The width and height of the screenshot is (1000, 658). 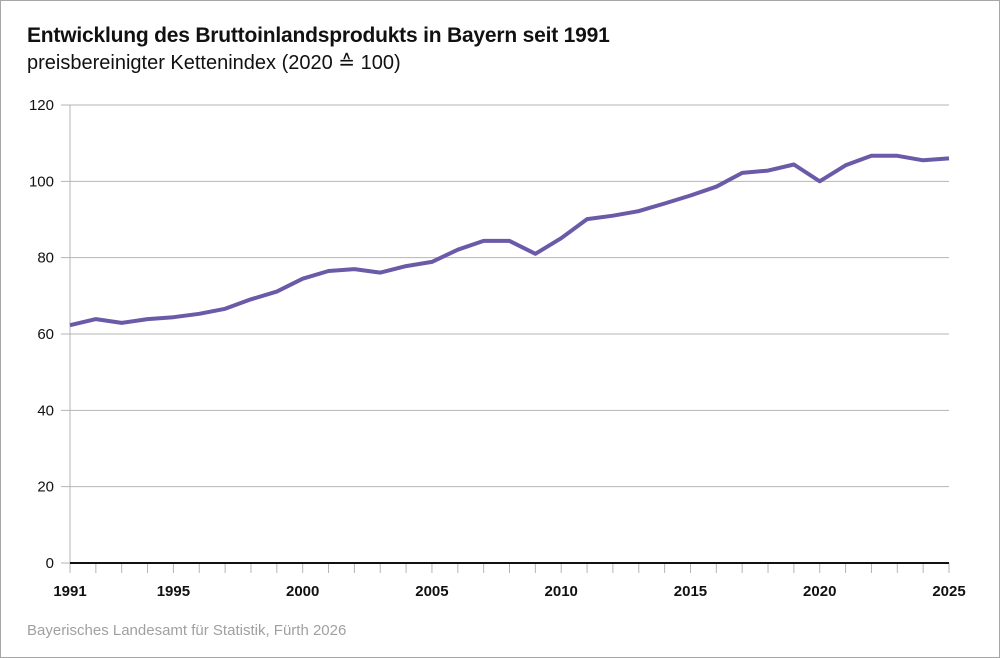 What do you see at coordinates (41, 105) in the screenshot?
I see `y-tick-label: 120` at bounding box center [41, 105].